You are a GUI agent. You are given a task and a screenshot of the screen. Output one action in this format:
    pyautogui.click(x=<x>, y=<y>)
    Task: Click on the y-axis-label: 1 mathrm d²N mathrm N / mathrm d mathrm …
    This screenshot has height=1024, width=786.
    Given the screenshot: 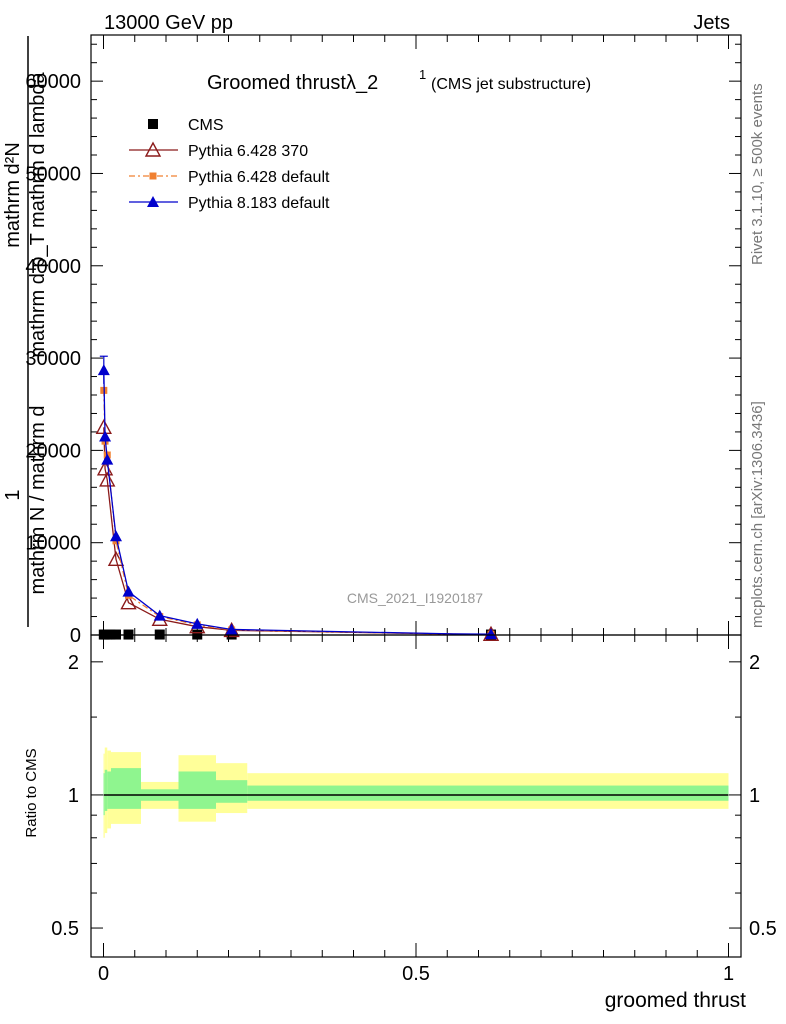 What is the action you would take?
    pyautogui.click(x=25, y=331)
    